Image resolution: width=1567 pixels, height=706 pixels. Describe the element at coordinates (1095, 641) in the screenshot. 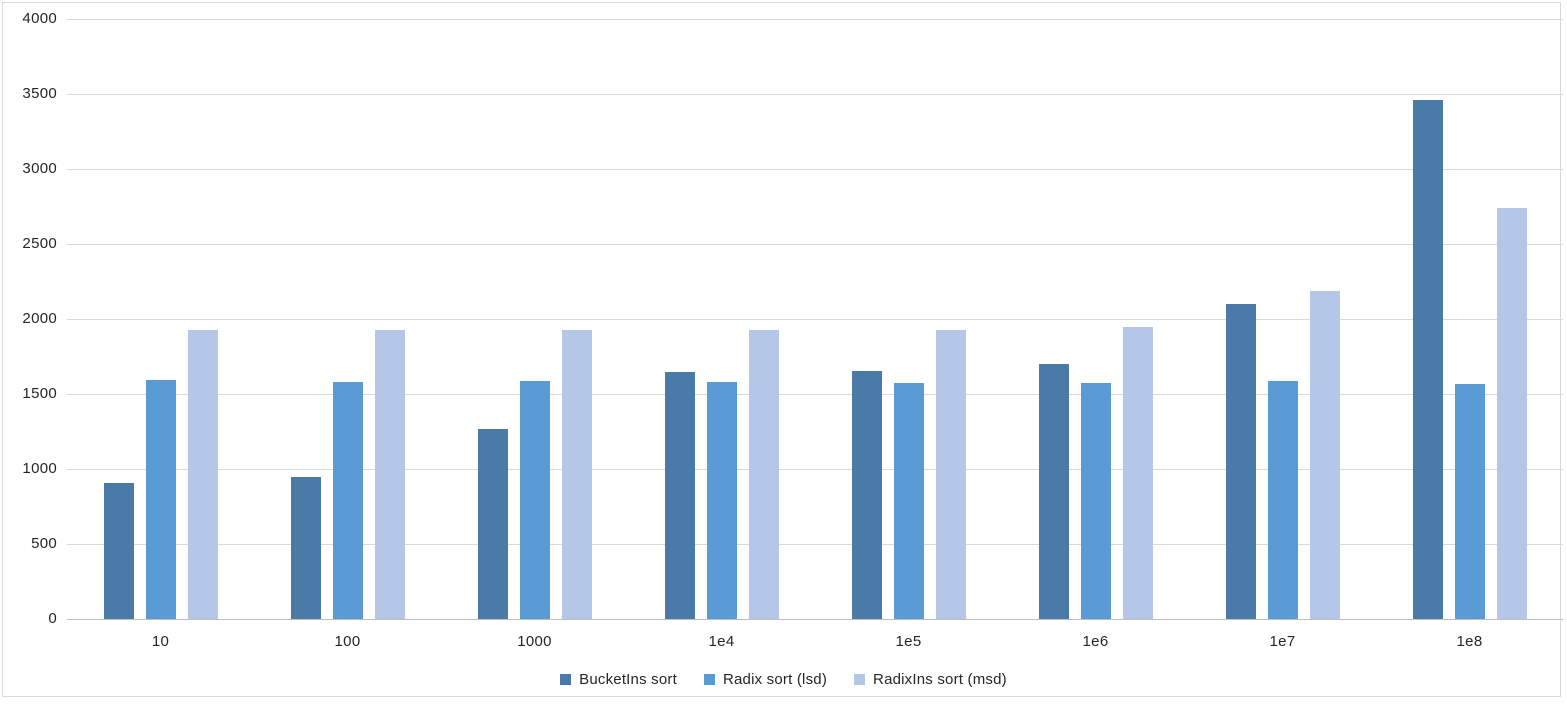

I see `x-axis-category-label: 1e6` at that location.